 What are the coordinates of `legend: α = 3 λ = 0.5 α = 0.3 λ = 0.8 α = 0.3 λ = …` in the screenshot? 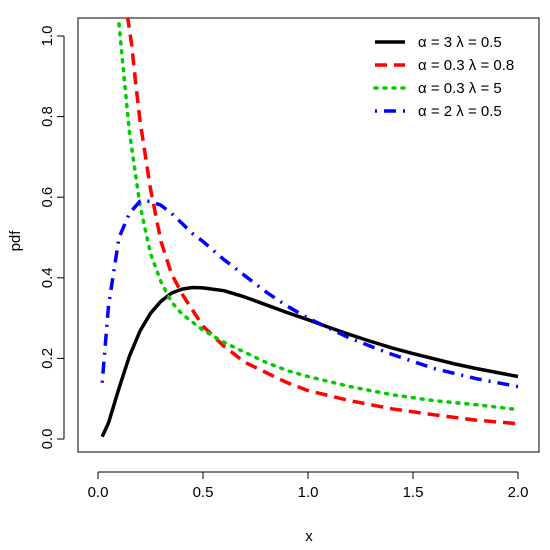 It's located at (443, 77).